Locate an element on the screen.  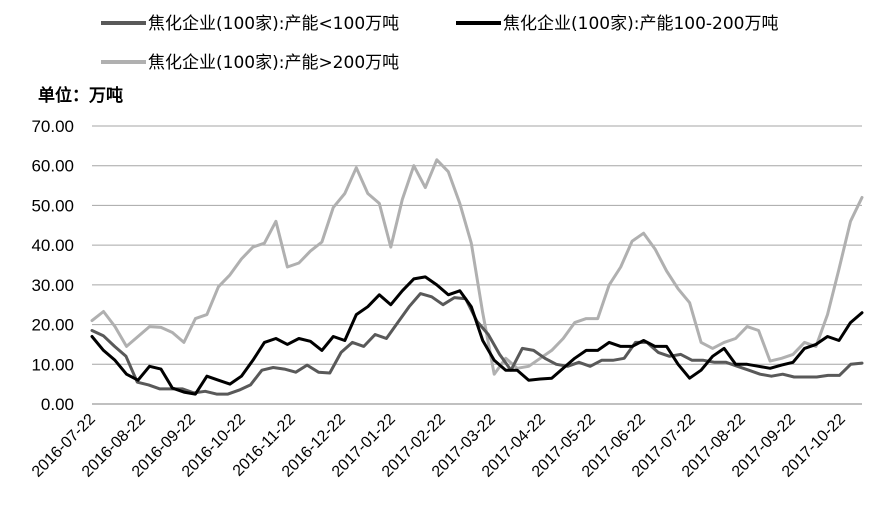
legend-label-large: 焦化企业(100家):产能>200万吨 is located at coordinates (273, 63).